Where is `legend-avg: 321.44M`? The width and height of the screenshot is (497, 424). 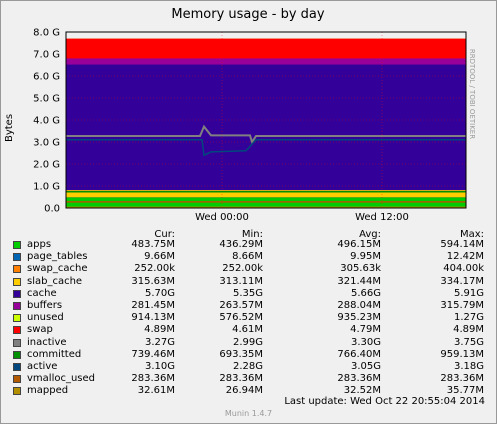
legend-avg: 321.44M is located at coordinates (359, 281).